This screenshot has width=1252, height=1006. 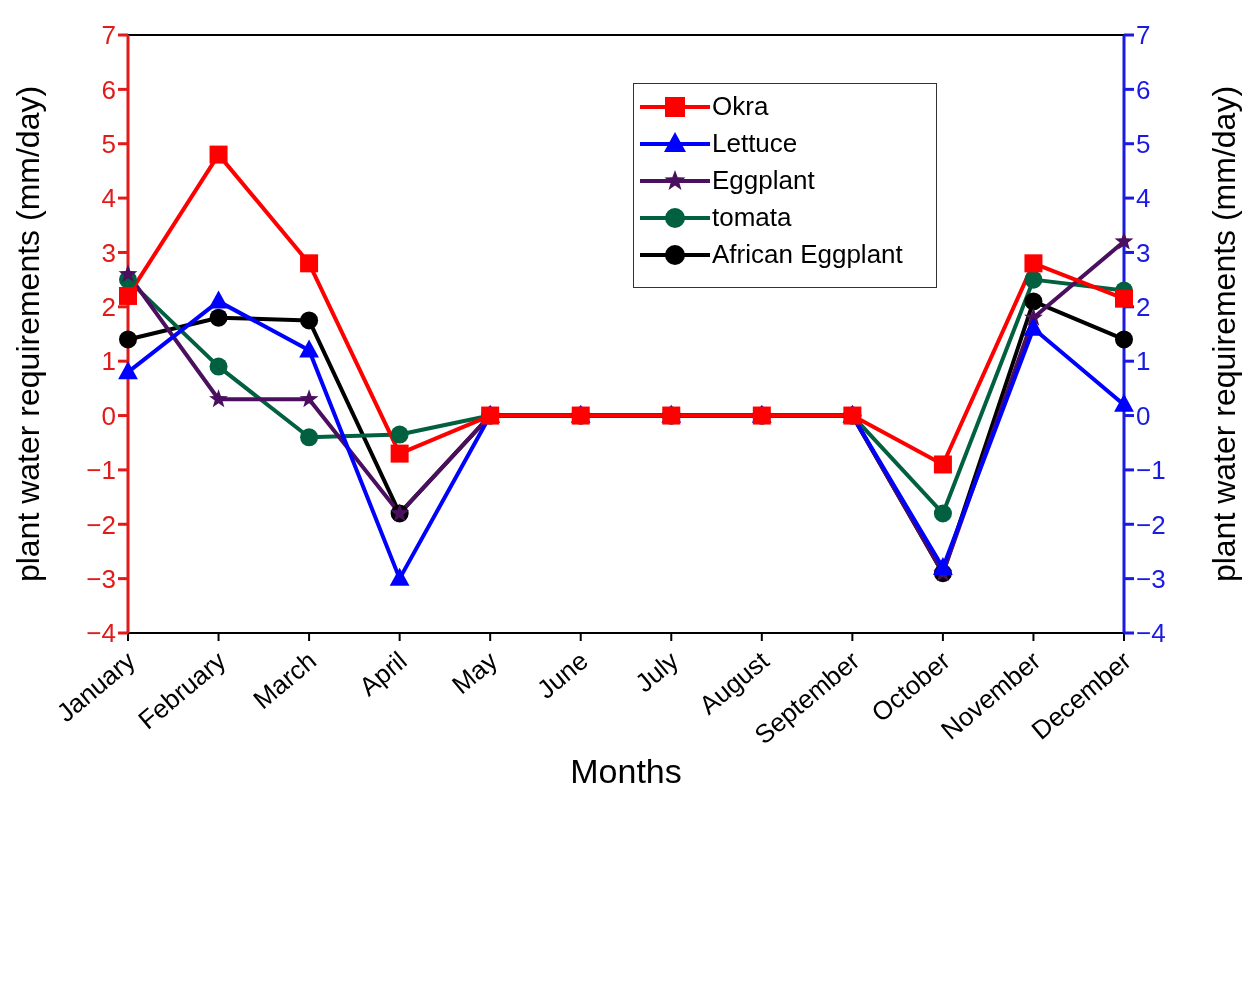 What do you see at coordinates (807, 254) in the screenshot?
I see `legend-label: African Eggplant` at bounding box center [807, 254].